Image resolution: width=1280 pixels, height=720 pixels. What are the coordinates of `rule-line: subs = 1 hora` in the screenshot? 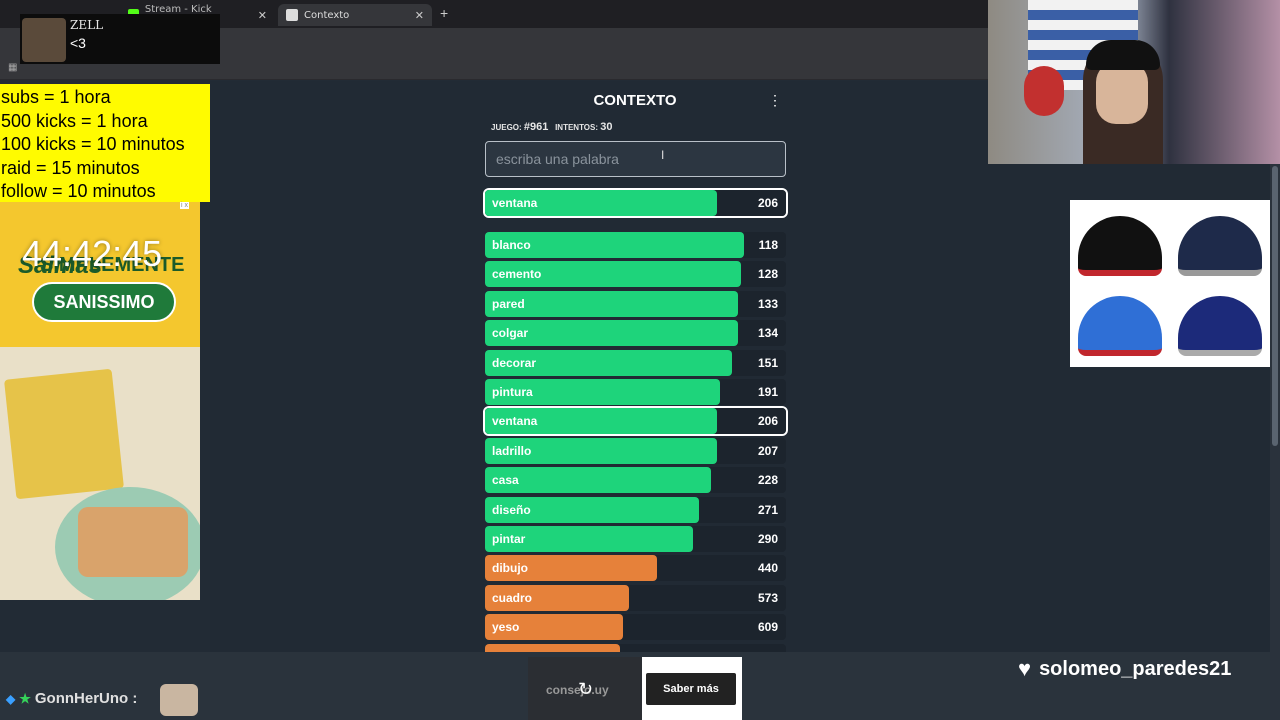 It's located at (56, 97).